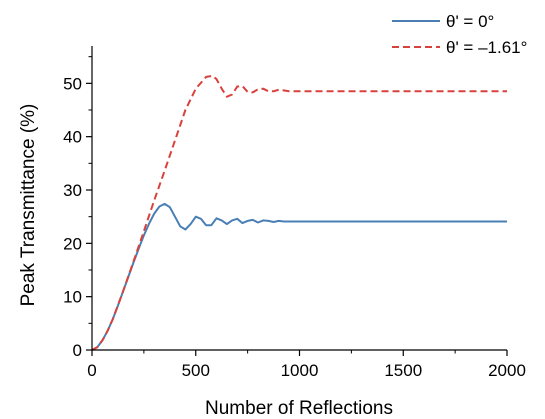  What do you see at coordinates (486, 47) in the screenshot?
I see `legend-label-1: θ' = –1.61°` at bounding box center [486, 47].